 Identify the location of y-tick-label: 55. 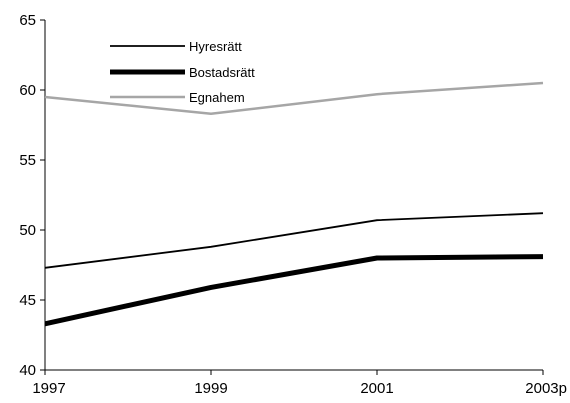
(27, 160).